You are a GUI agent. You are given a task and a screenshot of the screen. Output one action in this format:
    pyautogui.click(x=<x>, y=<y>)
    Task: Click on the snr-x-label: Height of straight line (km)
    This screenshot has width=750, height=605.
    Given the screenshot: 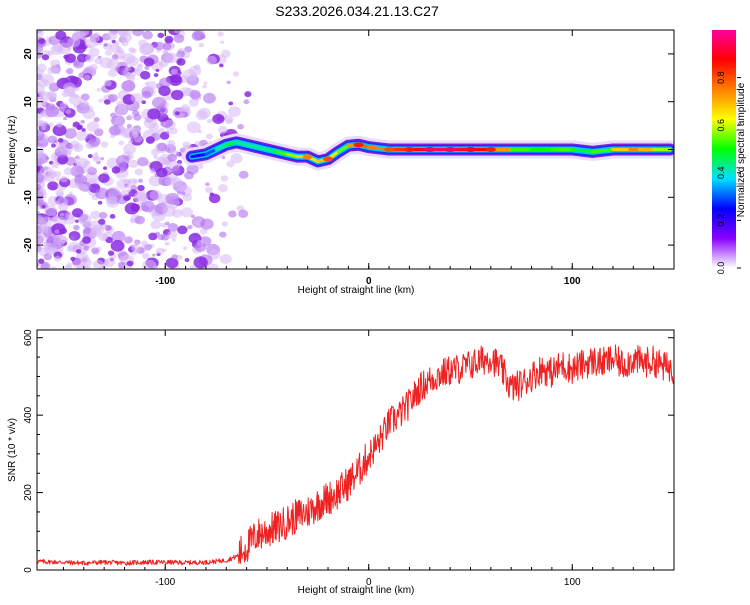 What is the action you would take?
    pyautogui.click(x=356, y=590)
    